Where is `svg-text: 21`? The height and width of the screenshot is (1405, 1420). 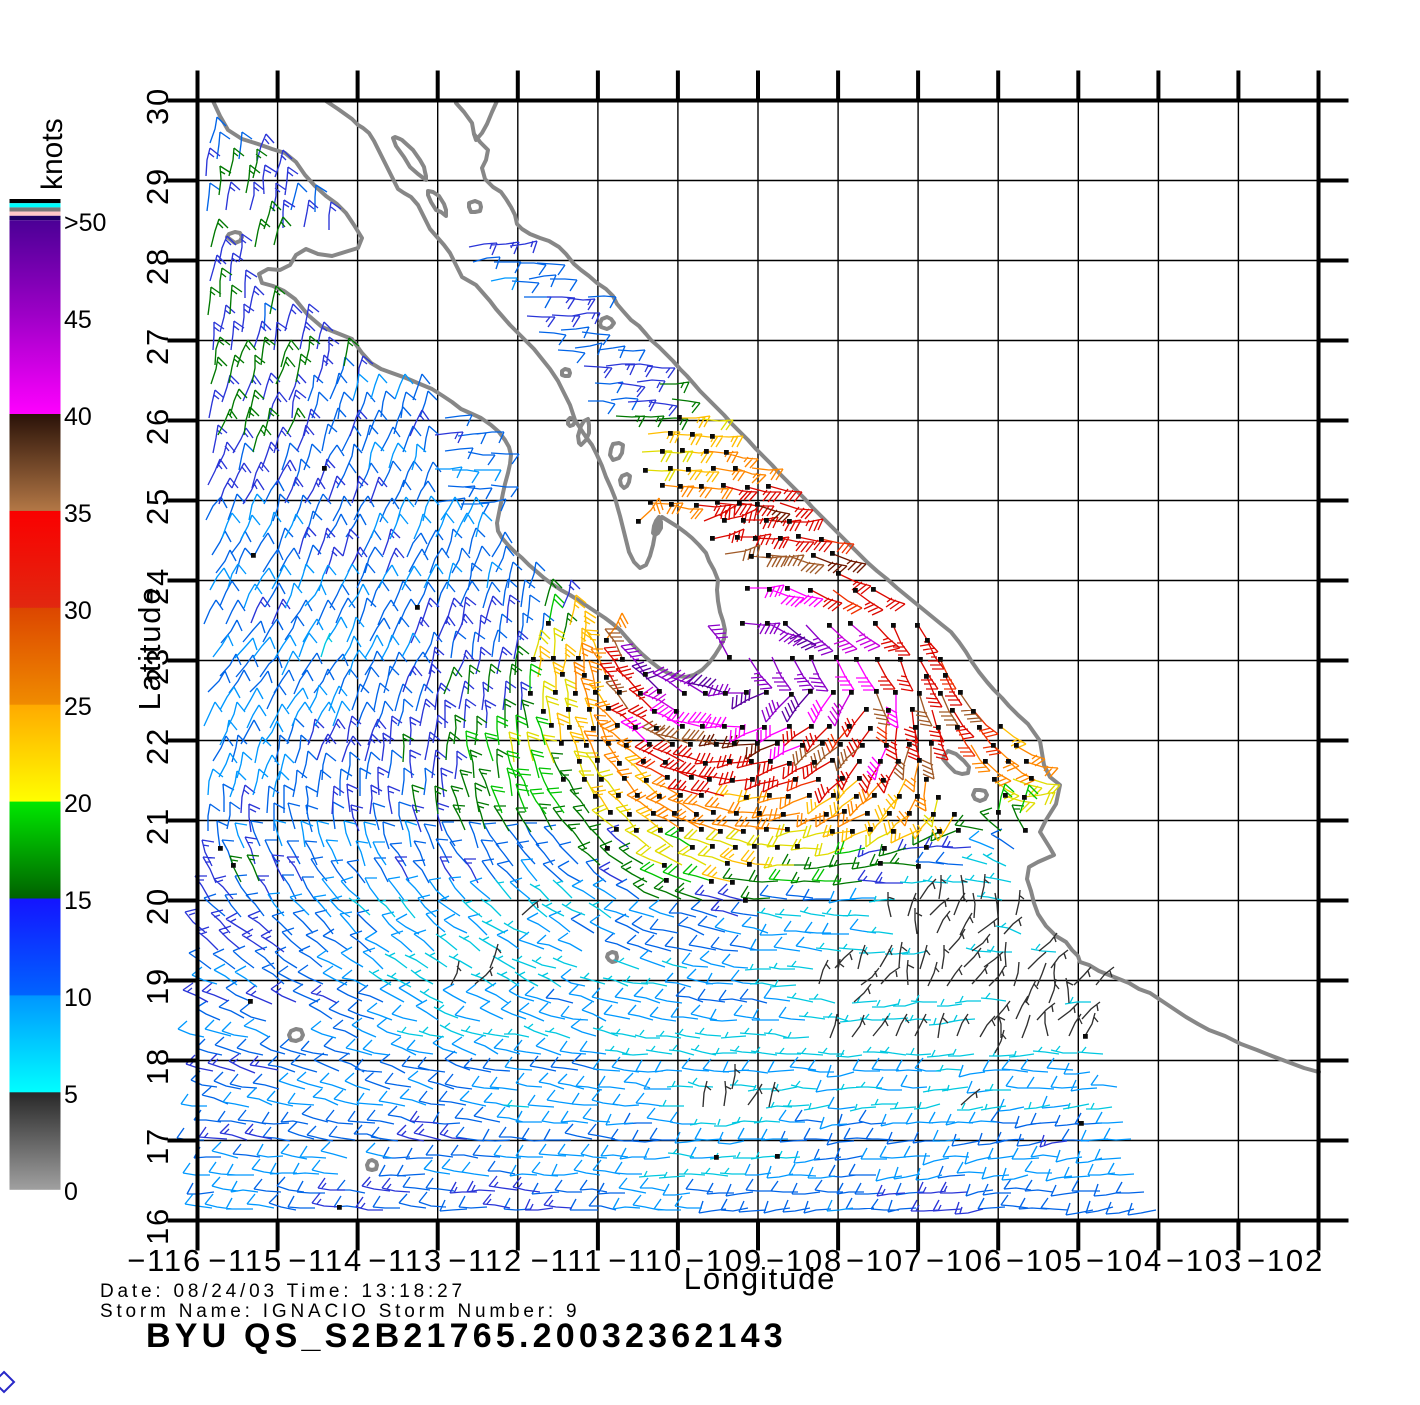
svg-text: 21 is located at coordinates (157, 826).